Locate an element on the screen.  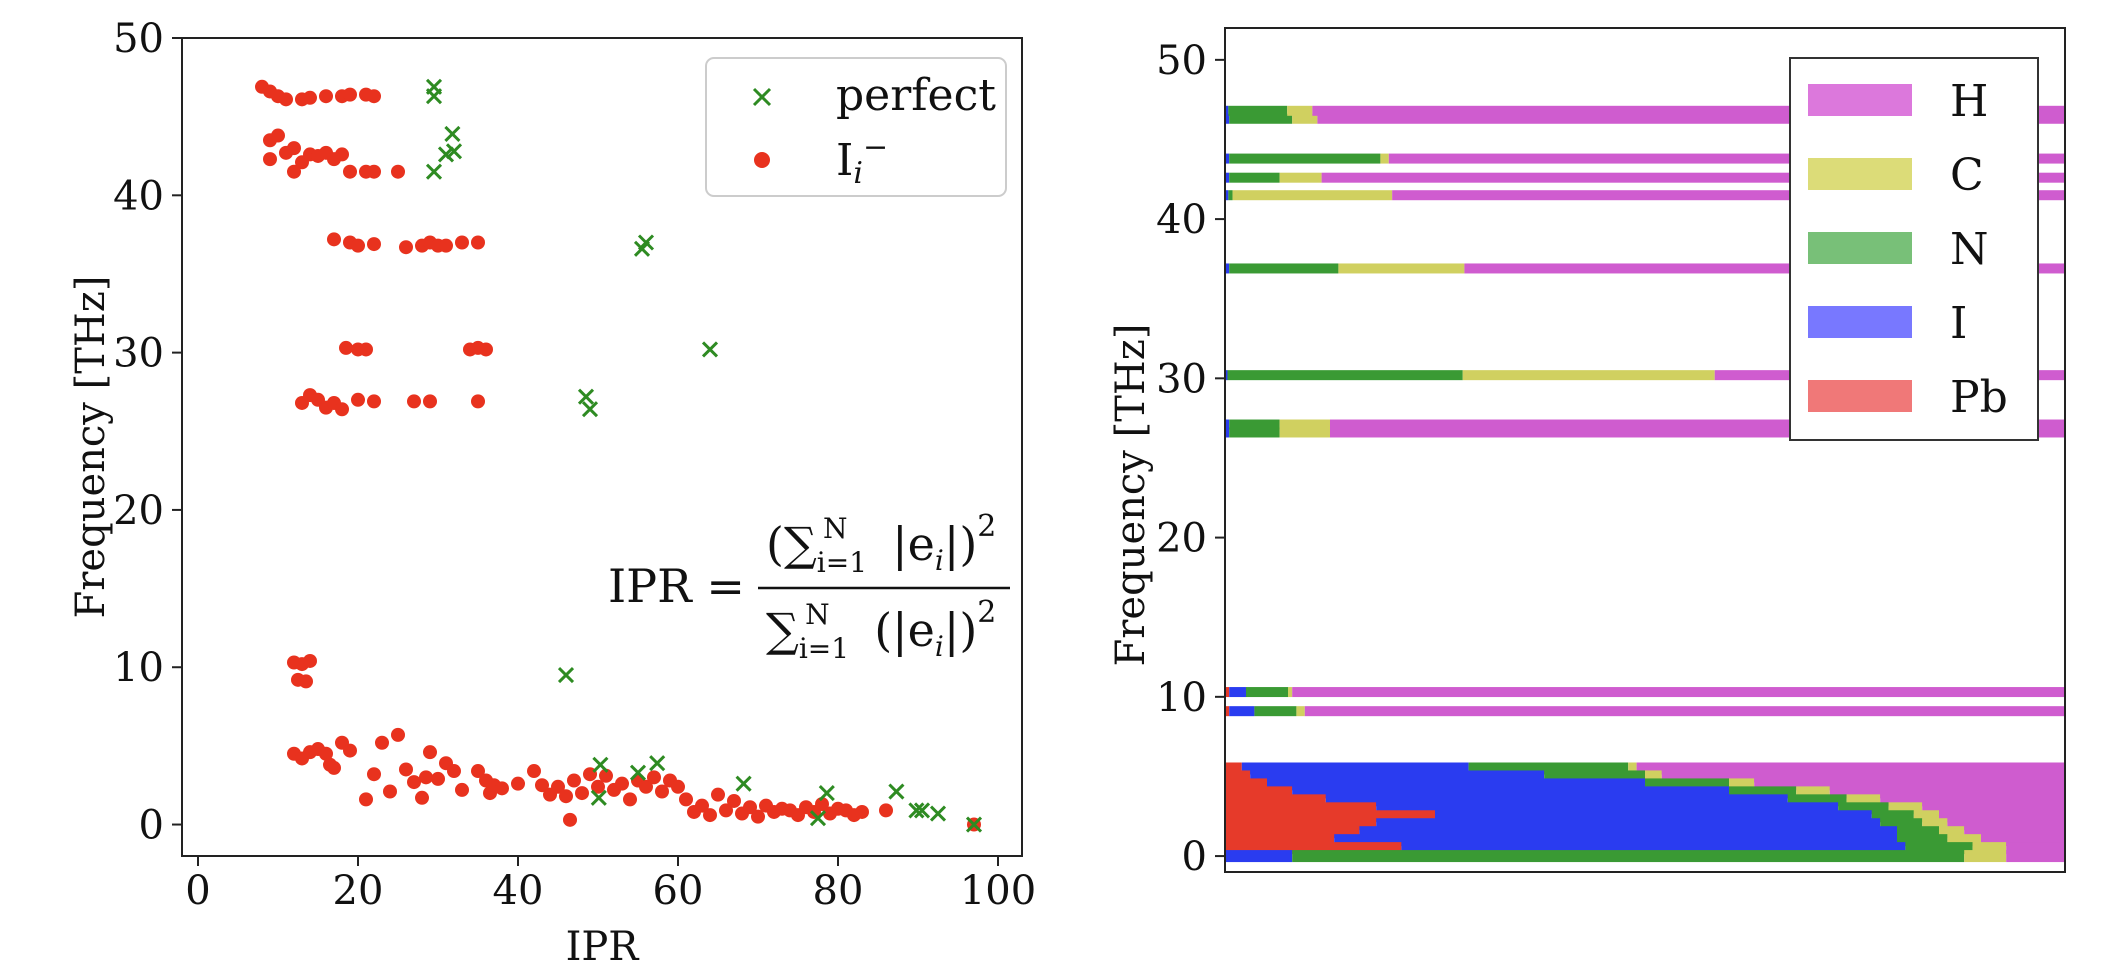
left-legend-box is located at coordinates (856, 127).